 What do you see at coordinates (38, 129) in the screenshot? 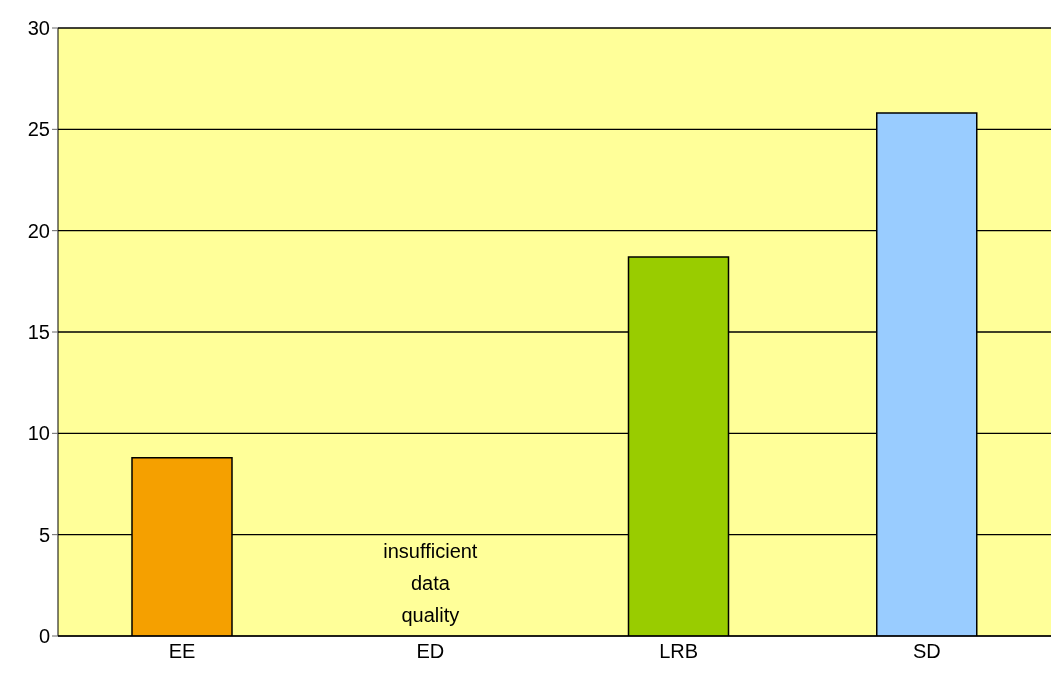
I see `y-tick-label: 25` at bounding box center [38, 129].